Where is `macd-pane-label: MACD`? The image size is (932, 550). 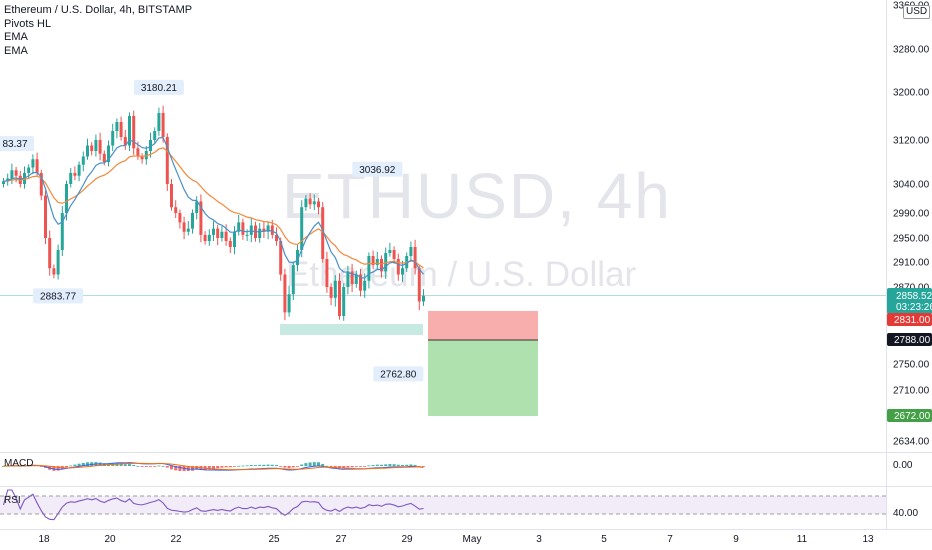
macd-pane-label: MACD is located at coordinates (19, 463).